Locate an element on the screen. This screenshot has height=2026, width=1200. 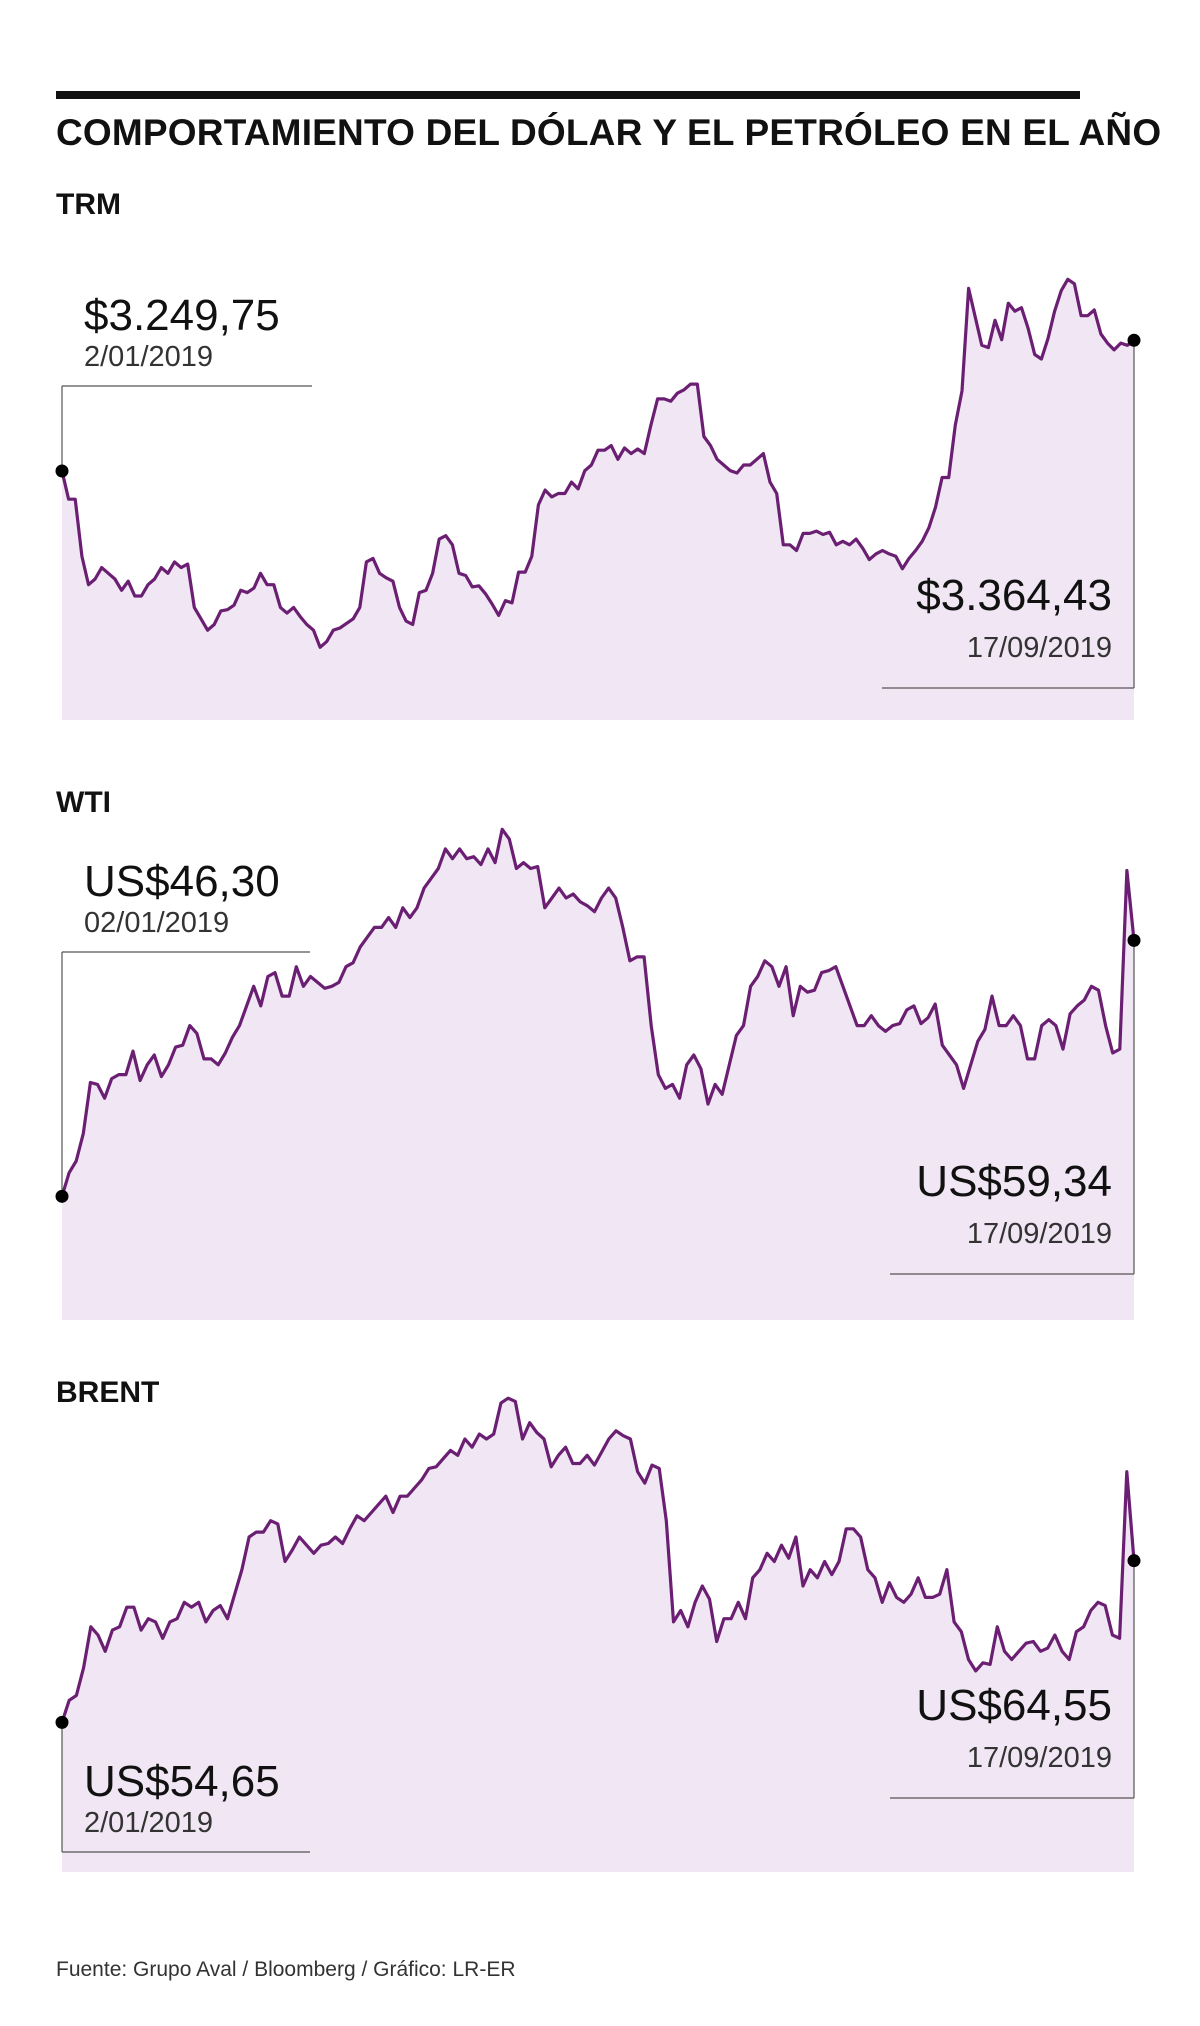
start-date-label: 02/01/2019 is located at coordinates (156, 923).